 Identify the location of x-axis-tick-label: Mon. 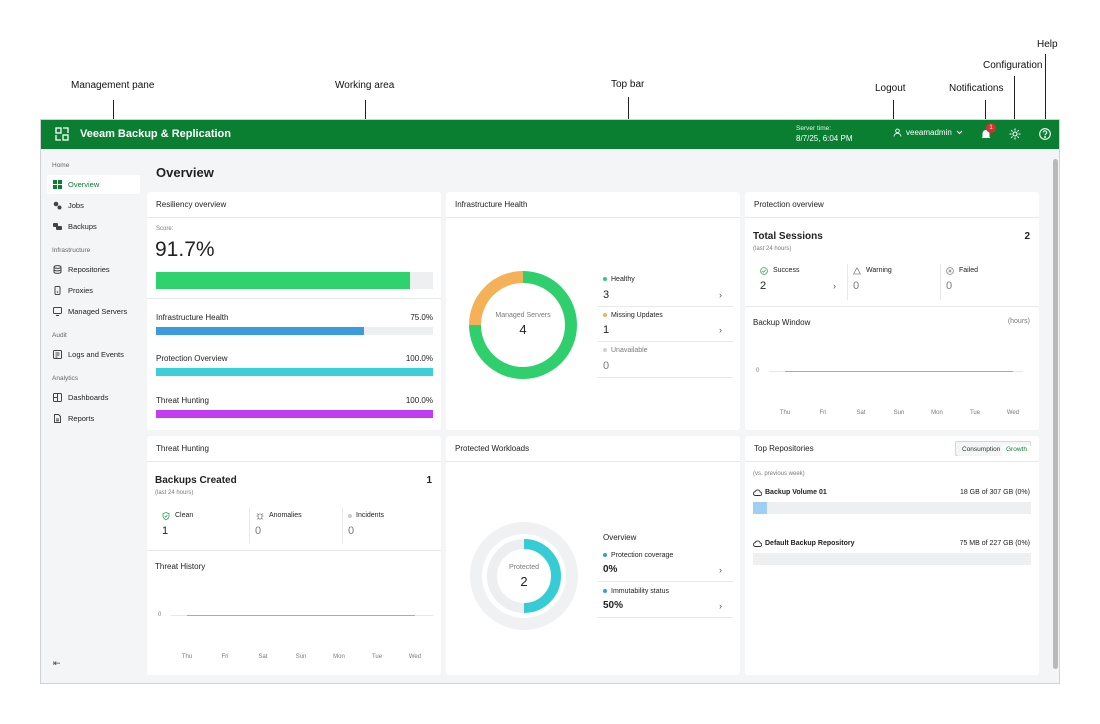
(339, 657).